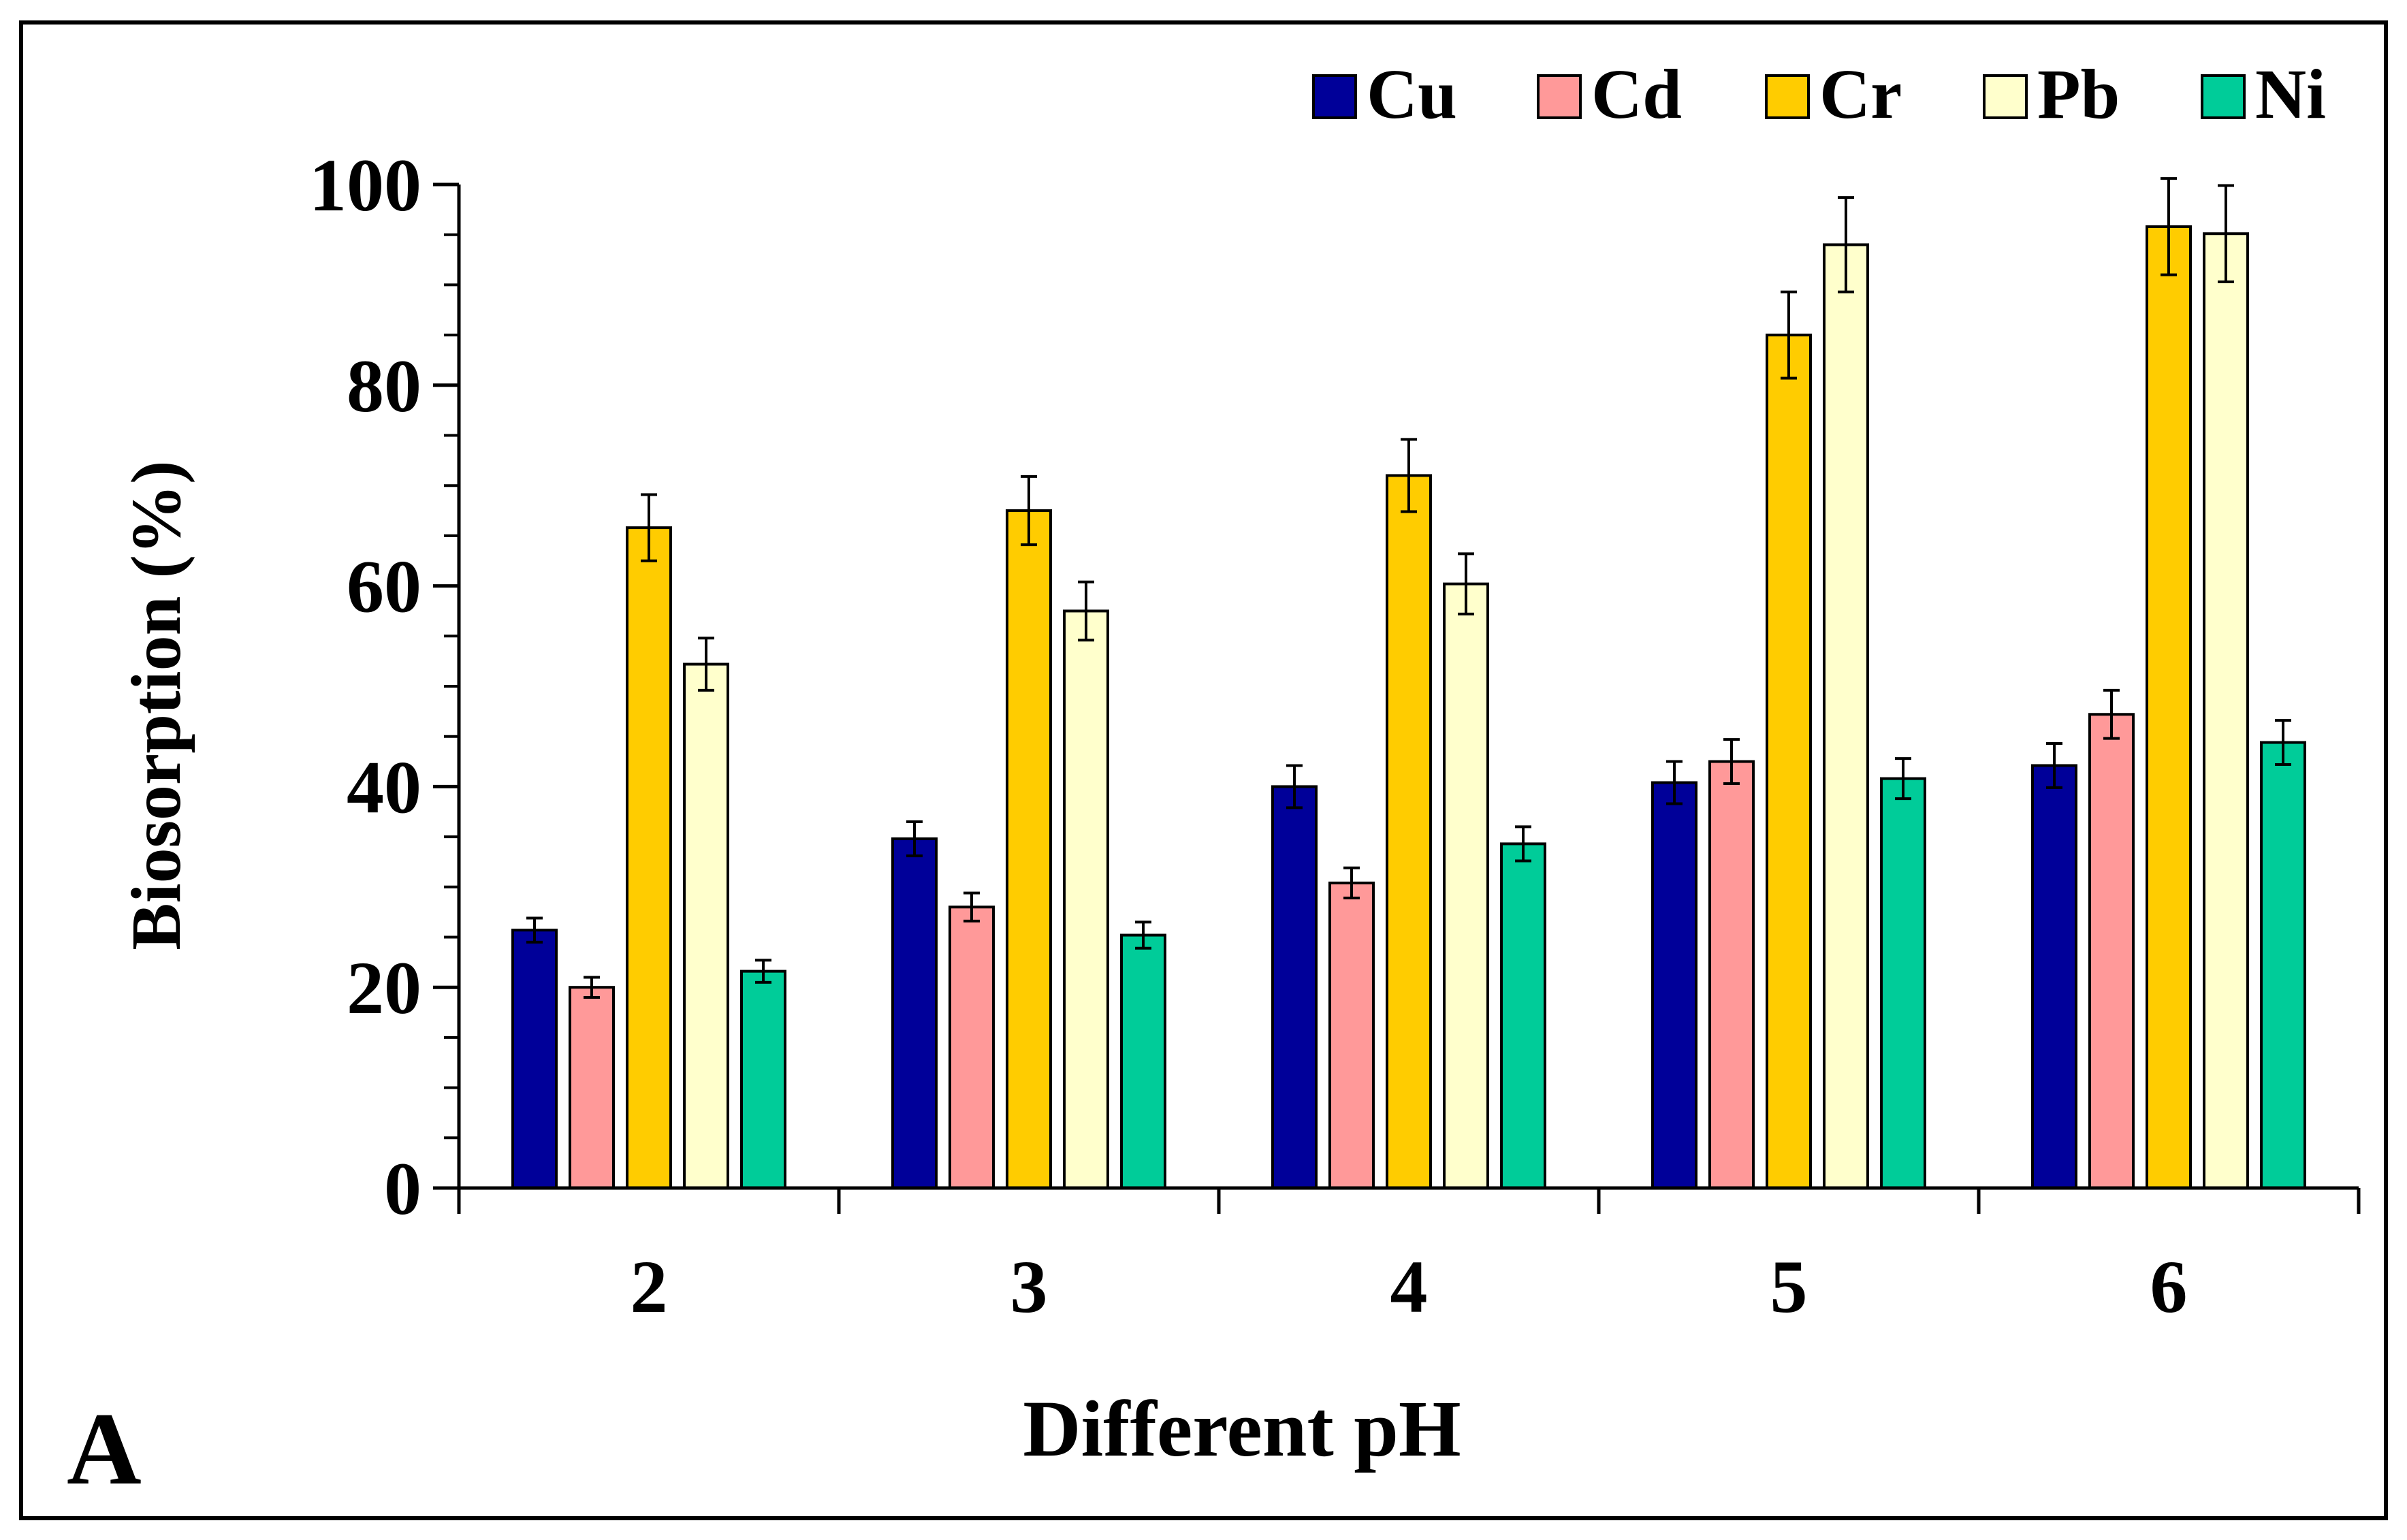  I want to click on bar-cd-ph6, so click(2111, 951).